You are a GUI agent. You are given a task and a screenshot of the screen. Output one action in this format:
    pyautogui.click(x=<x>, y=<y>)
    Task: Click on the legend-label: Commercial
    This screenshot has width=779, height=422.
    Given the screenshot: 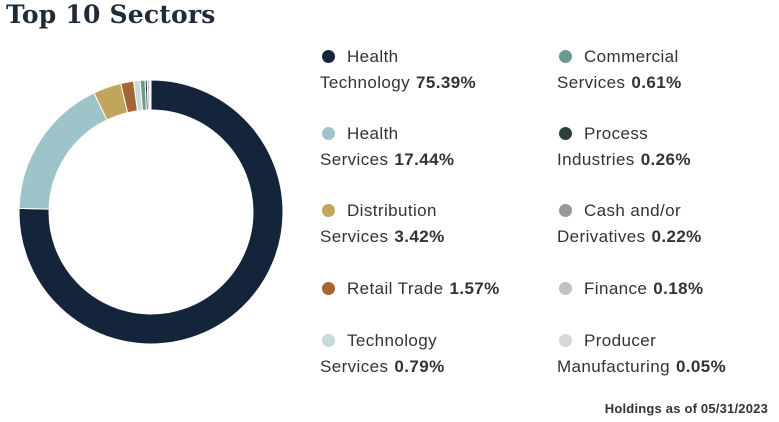 What is the action you would take?
    pyautogui.click(x=631, y=56)
    